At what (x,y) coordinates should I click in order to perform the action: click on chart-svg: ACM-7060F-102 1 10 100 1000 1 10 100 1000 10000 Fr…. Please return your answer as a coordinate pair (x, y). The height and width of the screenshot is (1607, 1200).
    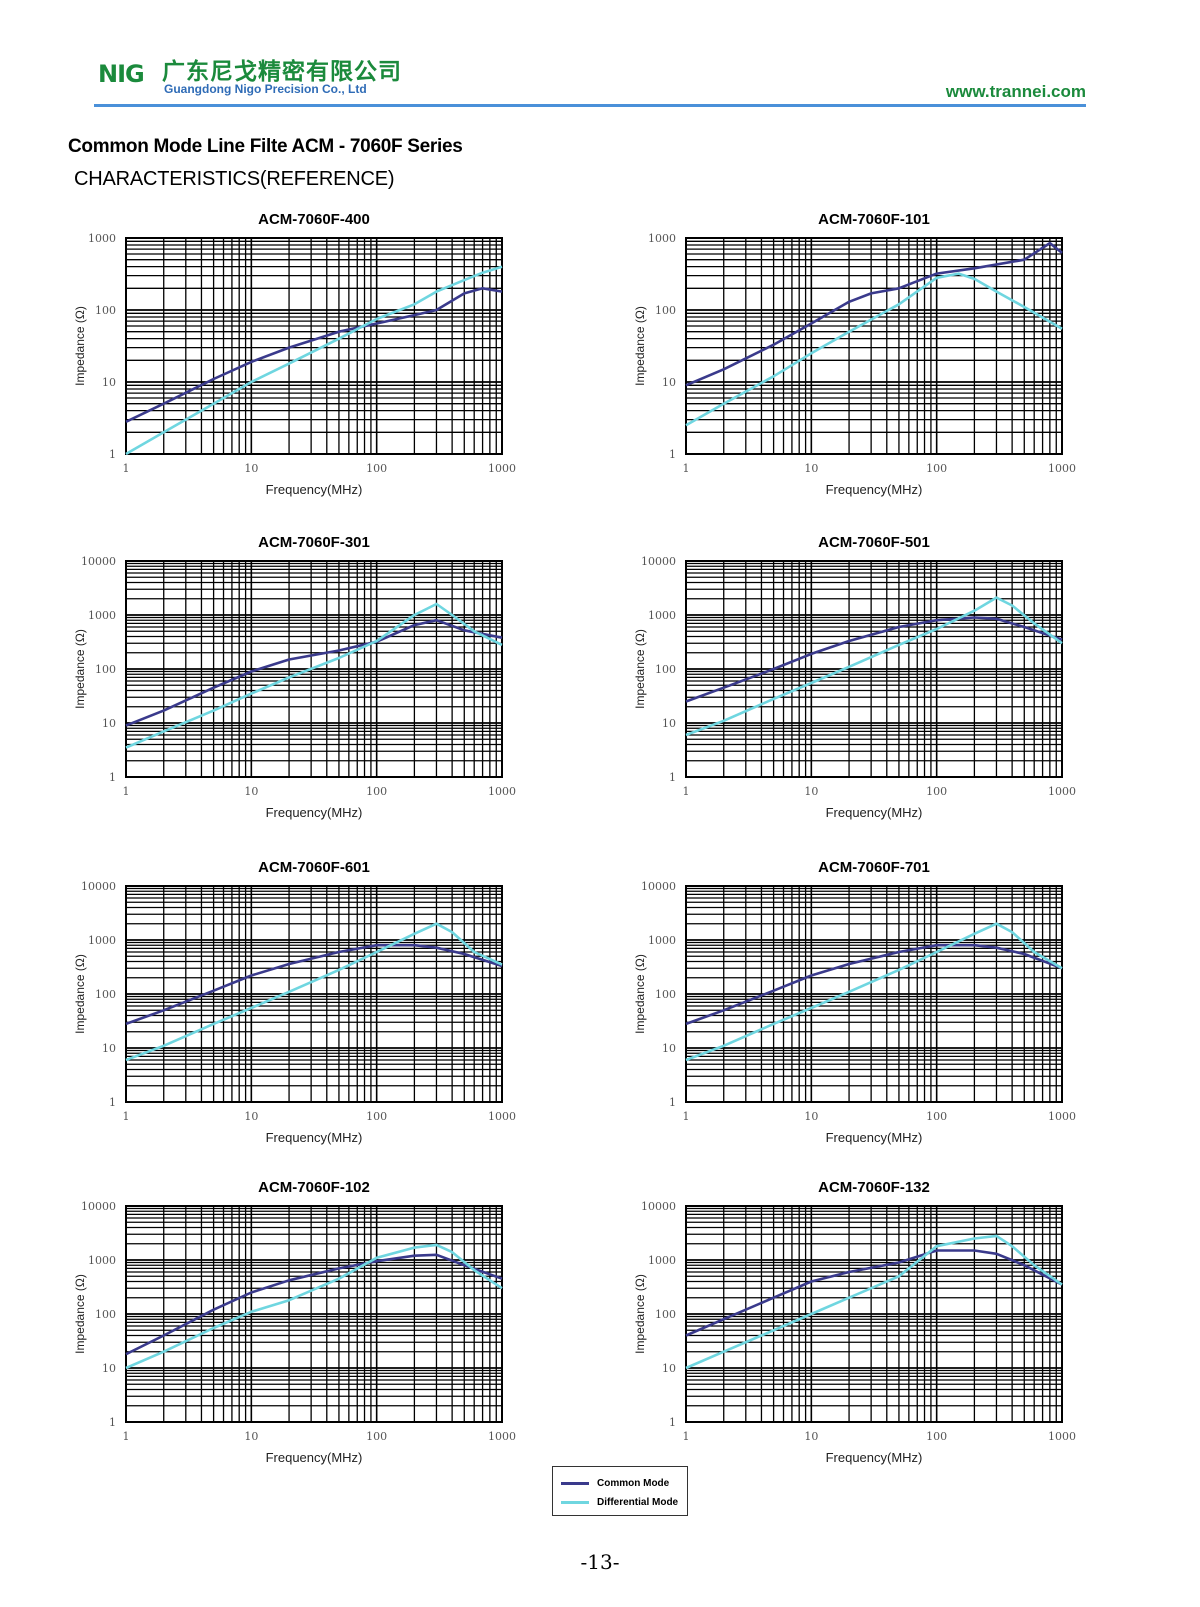
    Looking at the image, I should click on (294, 1322).